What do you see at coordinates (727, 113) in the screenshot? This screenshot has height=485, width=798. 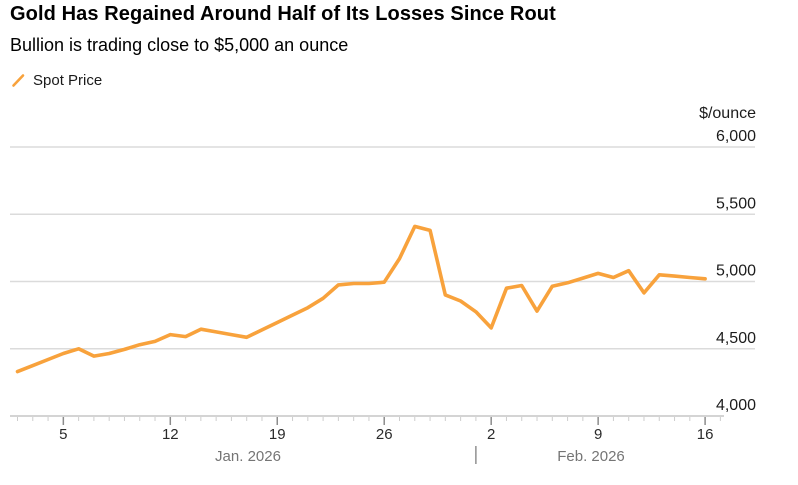 I see `y-axis-unit-label: $/ounce` at bounding box center [727, 113].